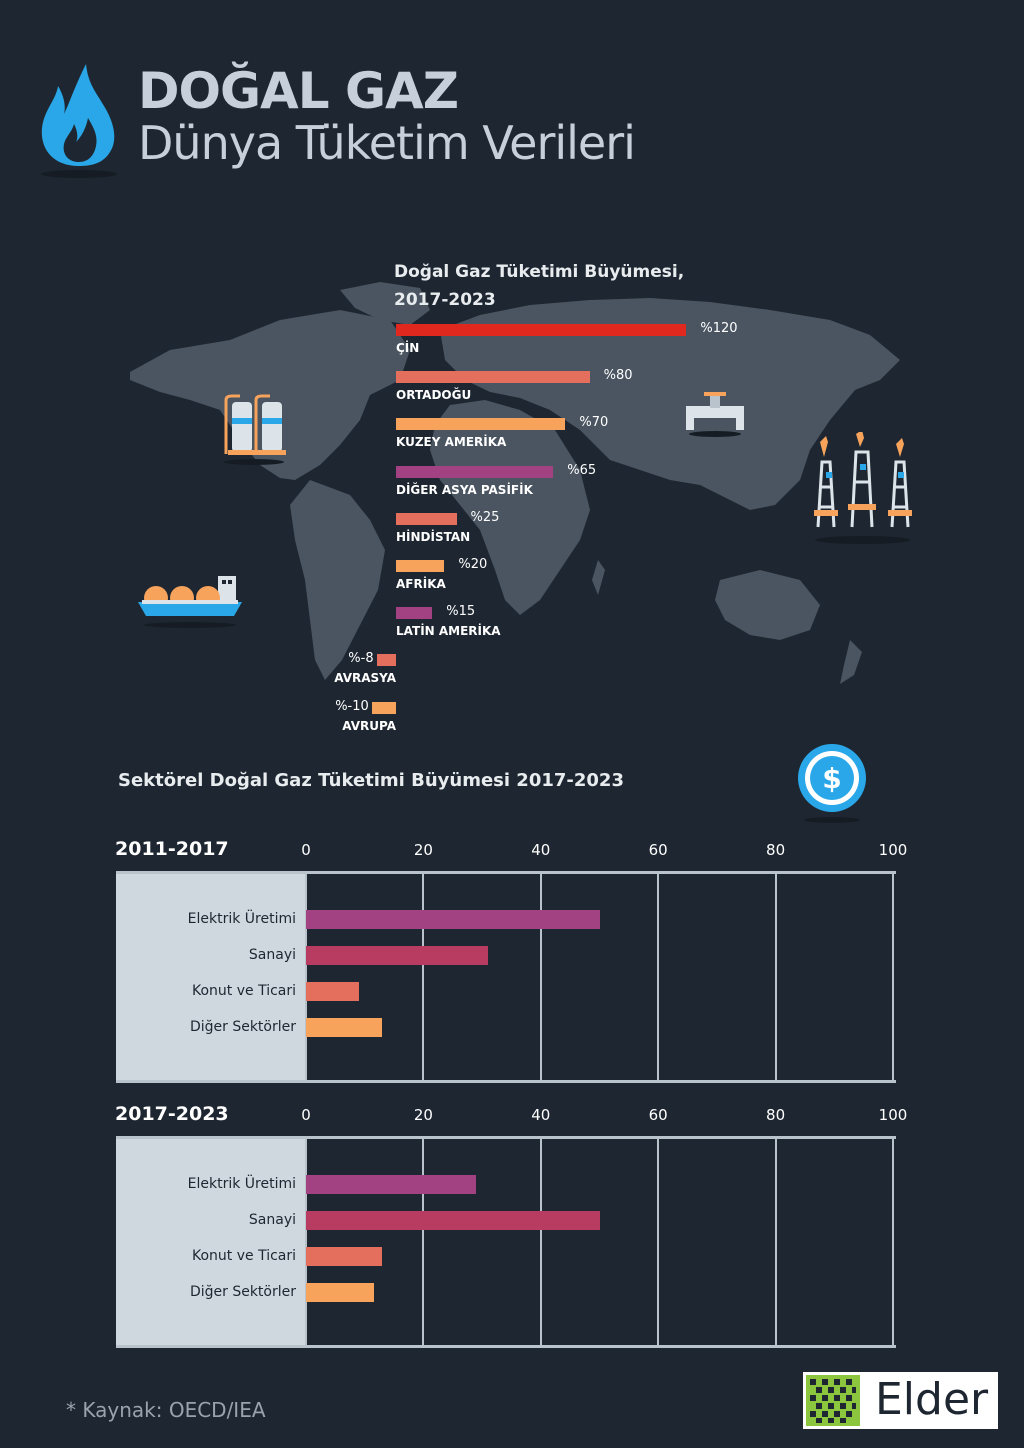 Image resolution: width=1024 pixels, height=1448 pixels. What do you see at coordinates (485, 517) in the screenshot?
I see `region-value-label: %25` at bounding box center [485, 517].